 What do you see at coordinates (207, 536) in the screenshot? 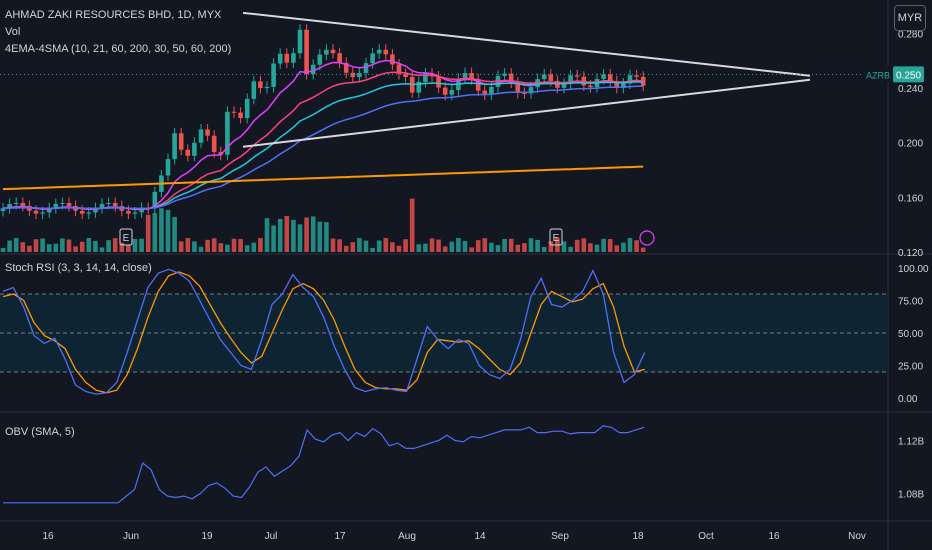
I see `time-axis-tick: 19` at bounding box center [207, 536].